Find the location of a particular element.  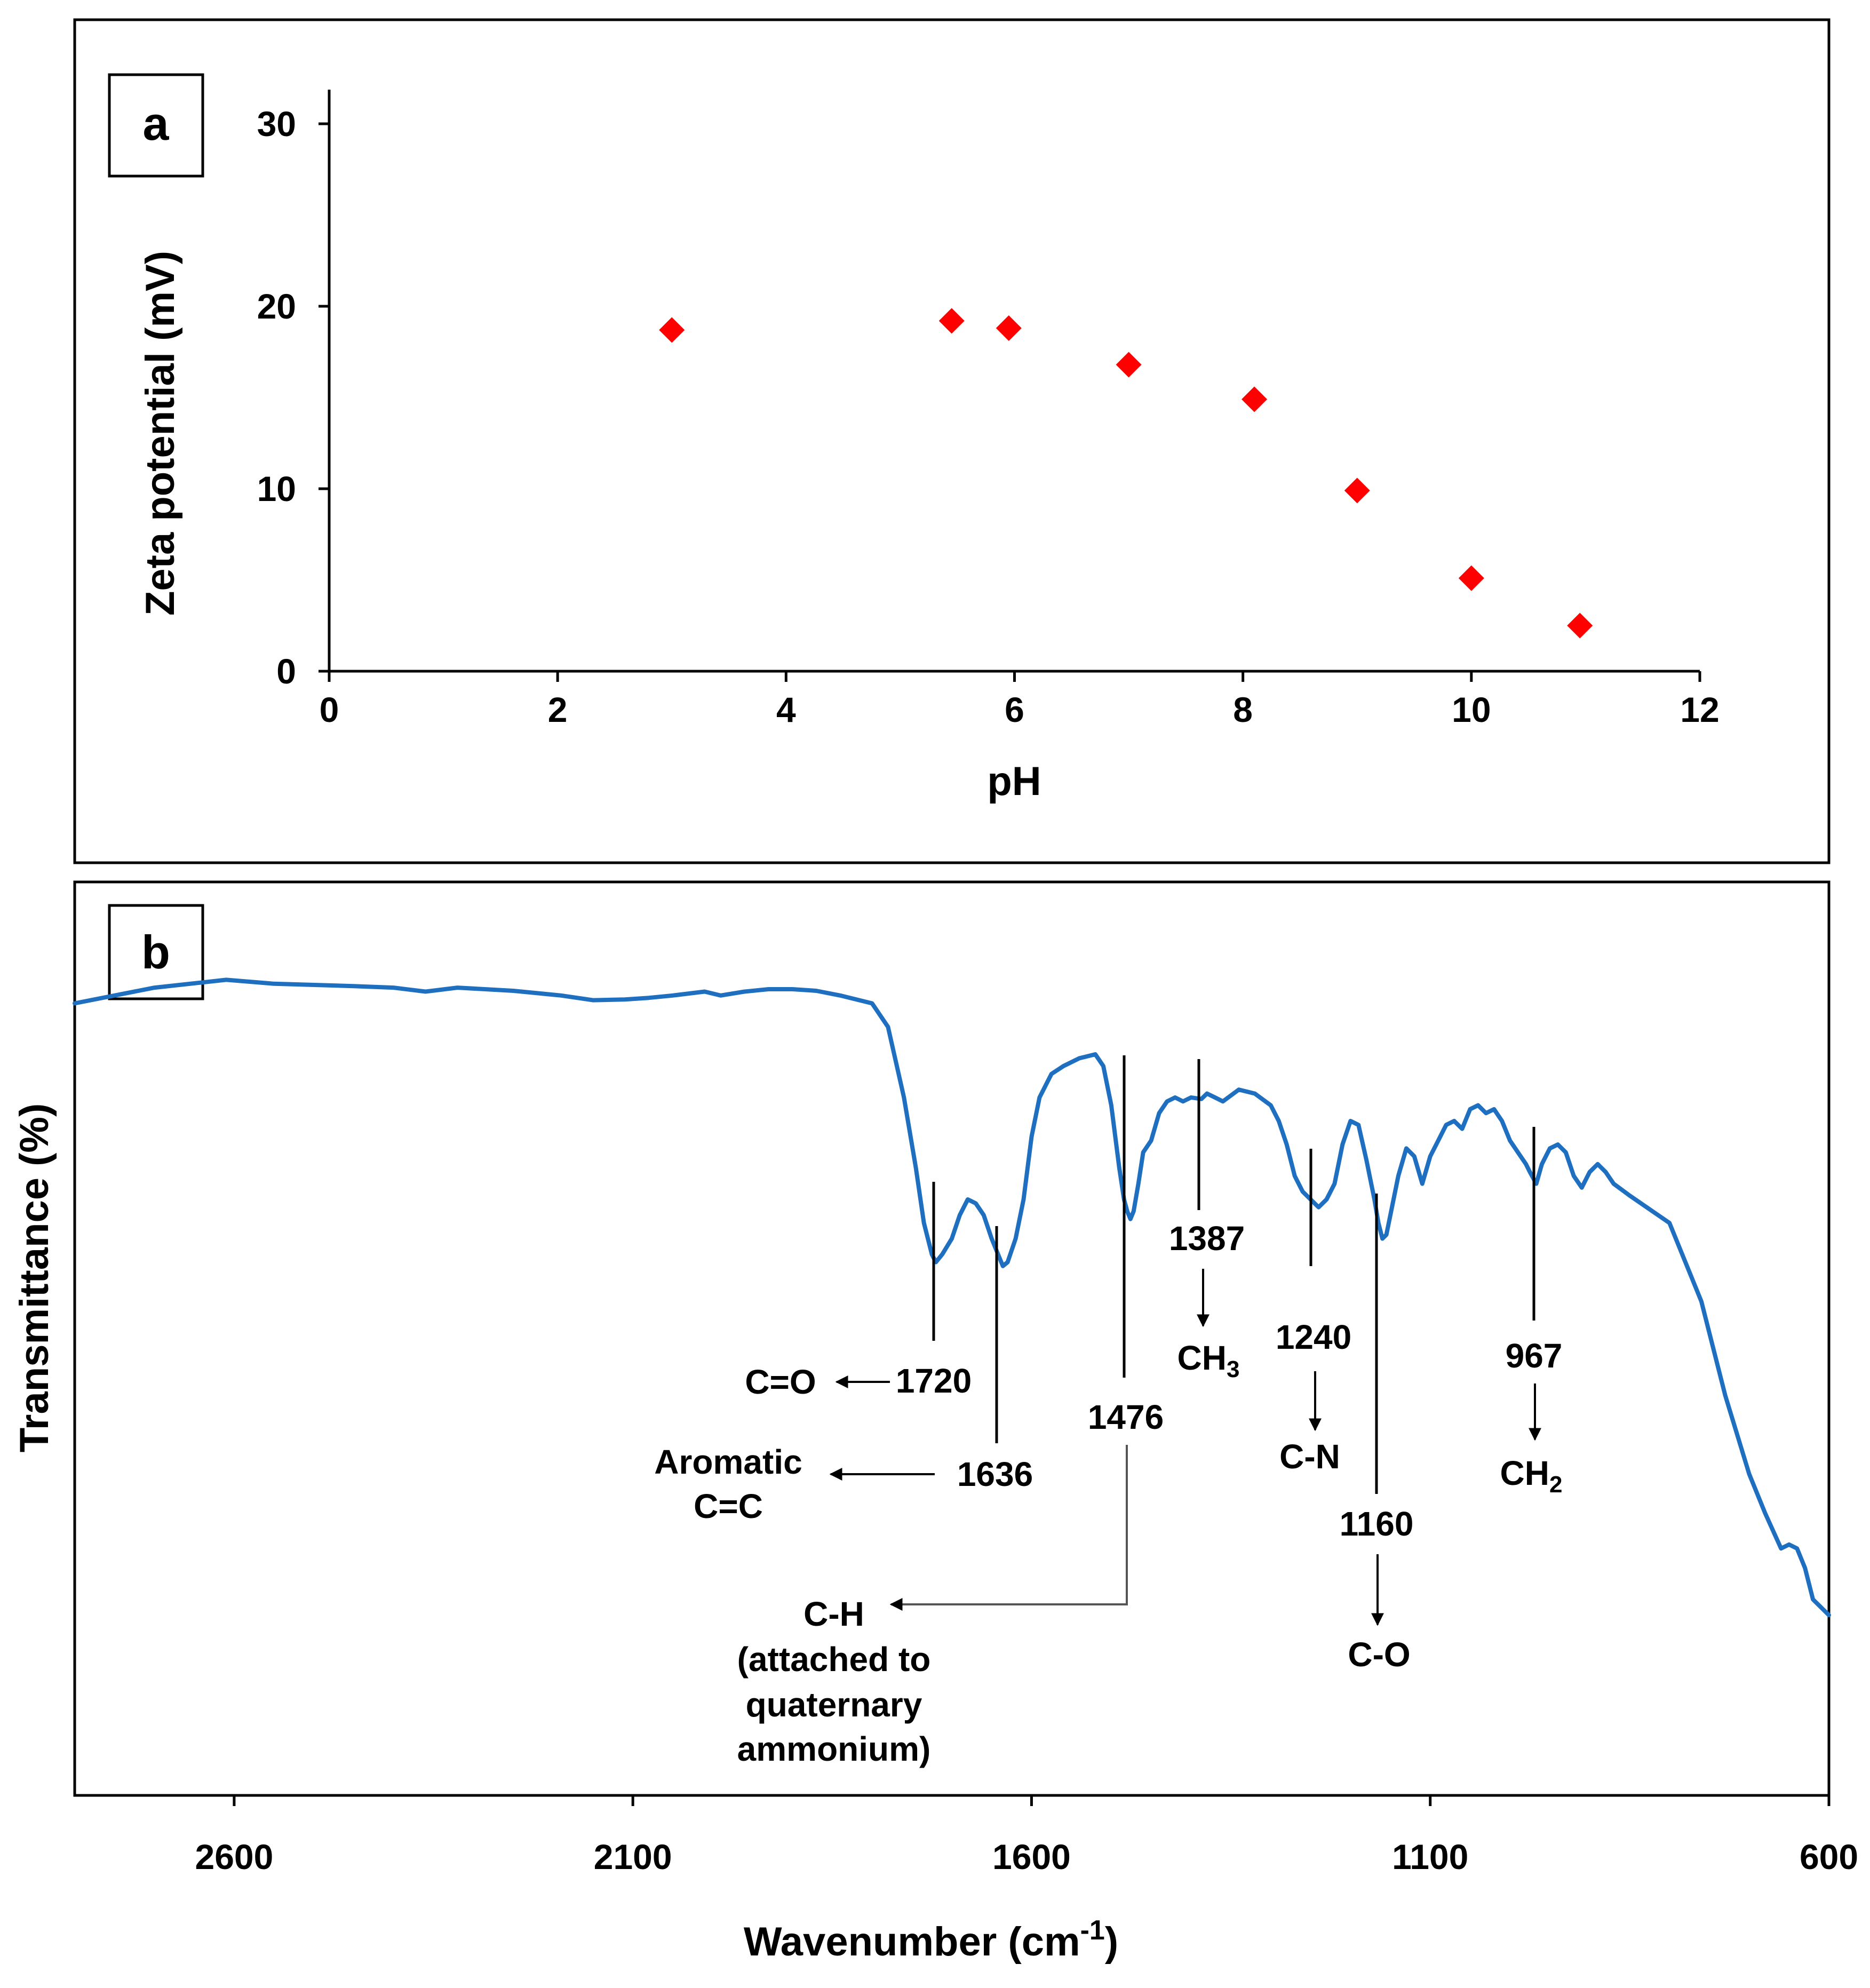

peak-label-1387-base: CH is located at coordinates (1202, 1358).